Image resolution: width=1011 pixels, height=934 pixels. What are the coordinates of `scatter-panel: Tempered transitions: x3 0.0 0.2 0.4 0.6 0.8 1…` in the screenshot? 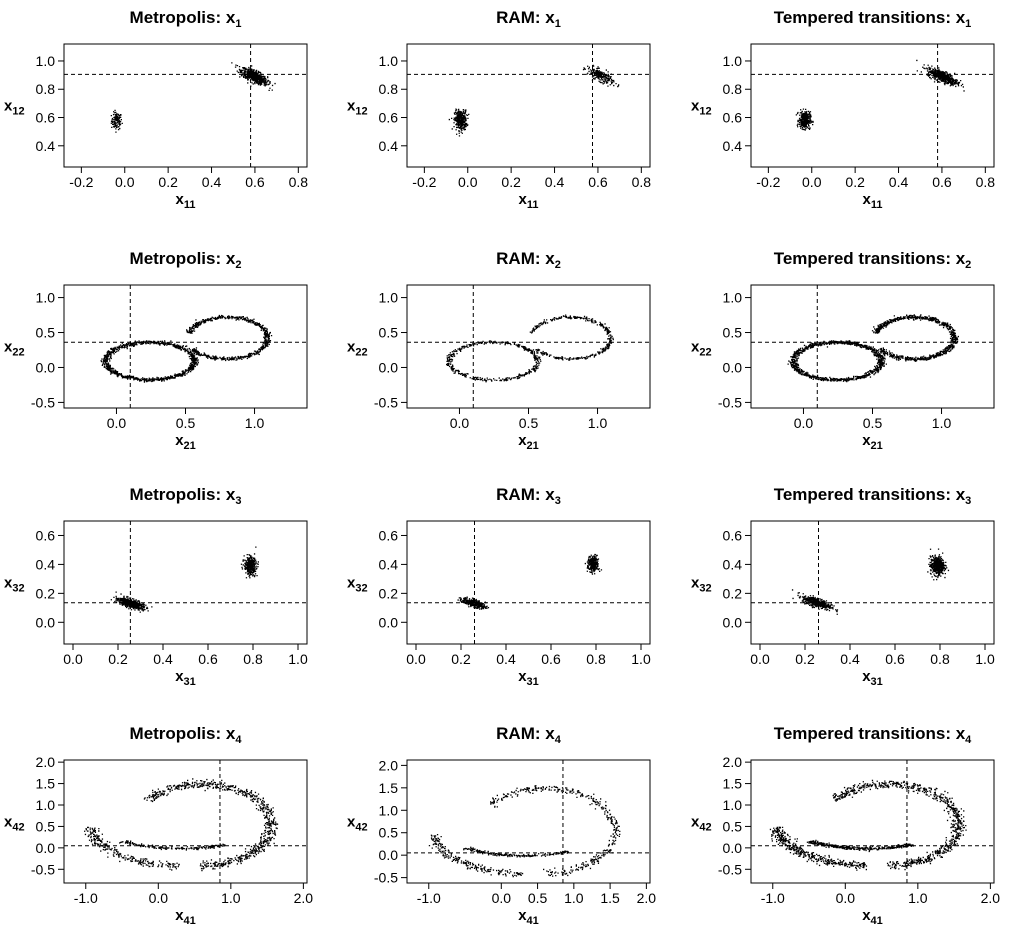 It's located at (843, 586).